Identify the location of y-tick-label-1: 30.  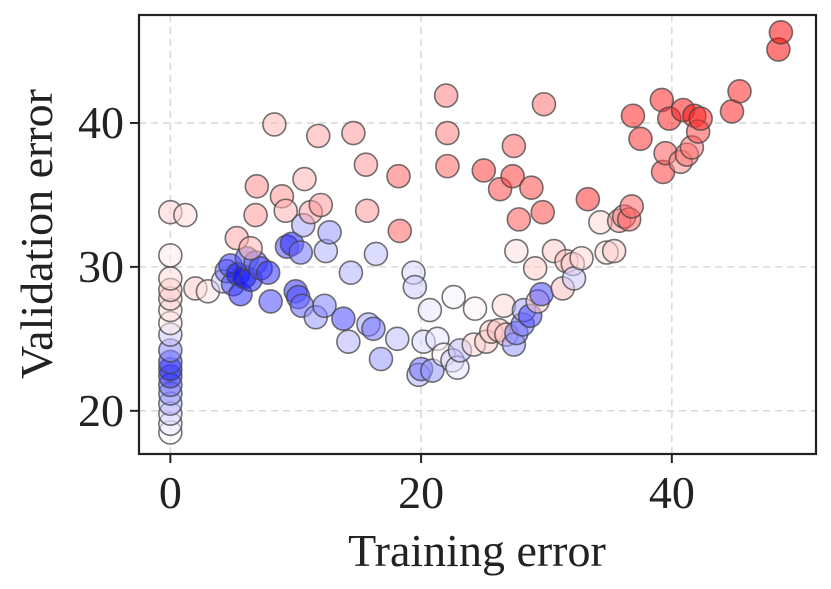
(101, 266).